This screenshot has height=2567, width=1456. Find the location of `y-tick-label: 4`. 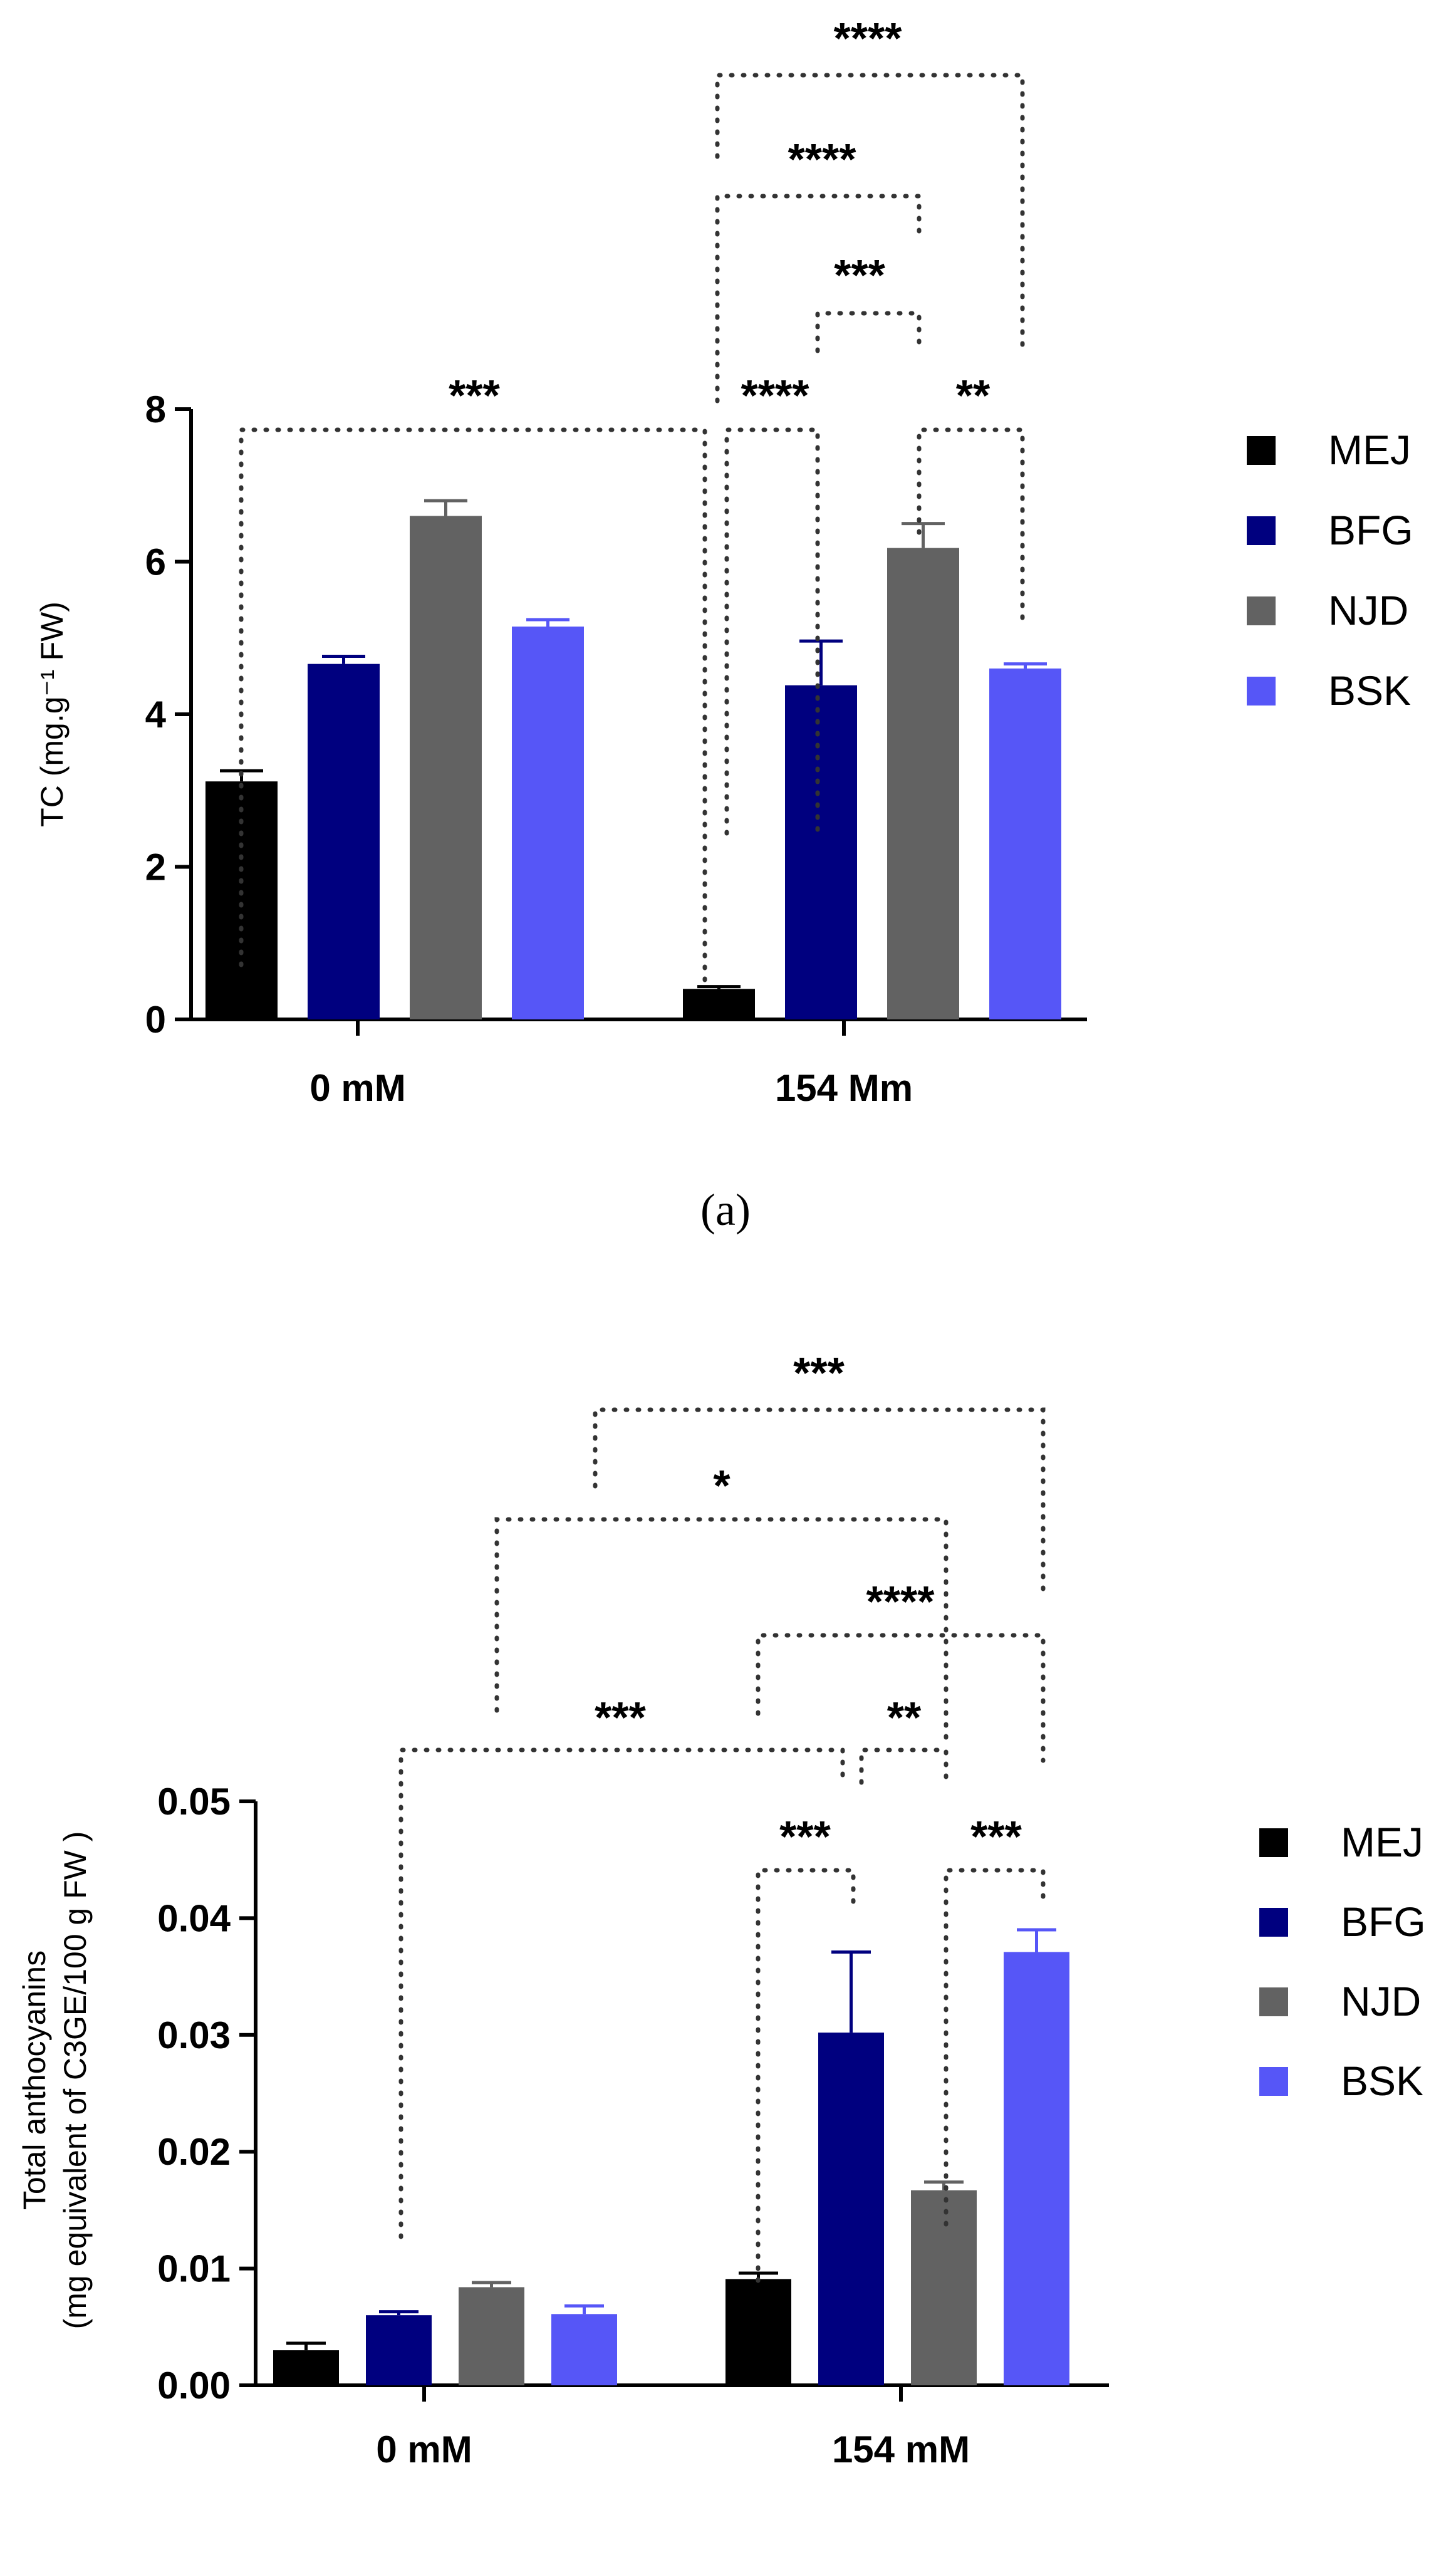

y-tick-label: 4 is located at coordinates (156, 715).